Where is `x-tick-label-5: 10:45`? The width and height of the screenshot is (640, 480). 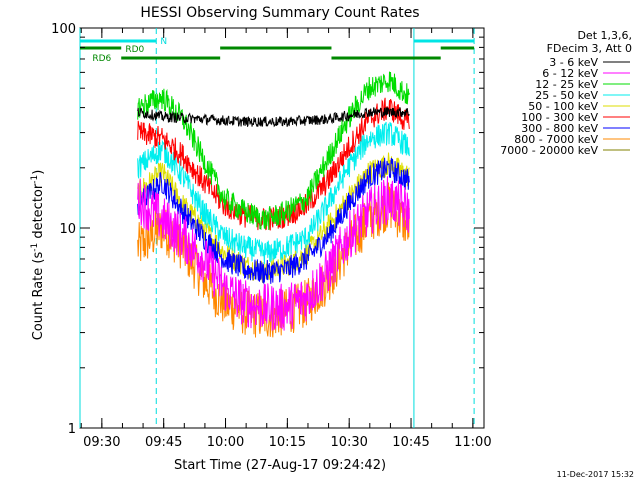 x-tick-label-5: 10:45 is located at coordinates (410, 442).